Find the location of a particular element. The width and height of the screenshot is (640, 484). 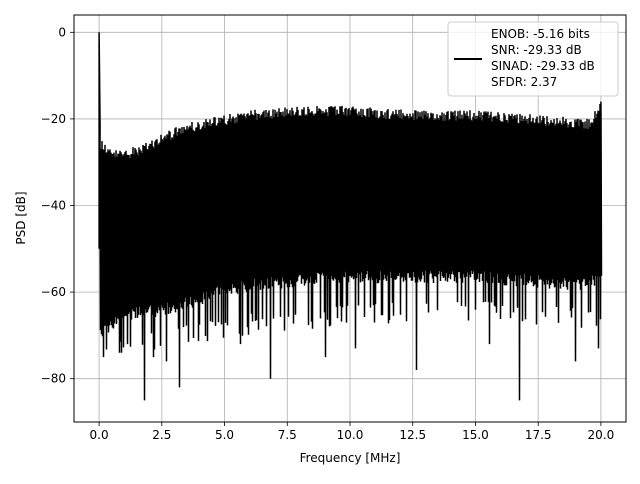

x-tick-label: 5.0 is located at coordinates (224, 435).